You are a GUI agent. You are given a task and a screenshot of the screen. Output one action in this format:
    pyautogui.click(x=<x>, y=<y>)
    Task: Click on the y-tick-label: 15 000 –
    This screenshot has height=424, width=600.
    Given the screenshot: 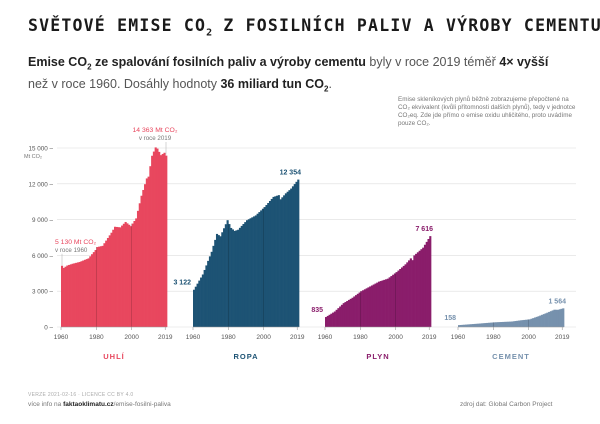 What is the action you would take?
    pyautogui.click(x=40, y=149)
    